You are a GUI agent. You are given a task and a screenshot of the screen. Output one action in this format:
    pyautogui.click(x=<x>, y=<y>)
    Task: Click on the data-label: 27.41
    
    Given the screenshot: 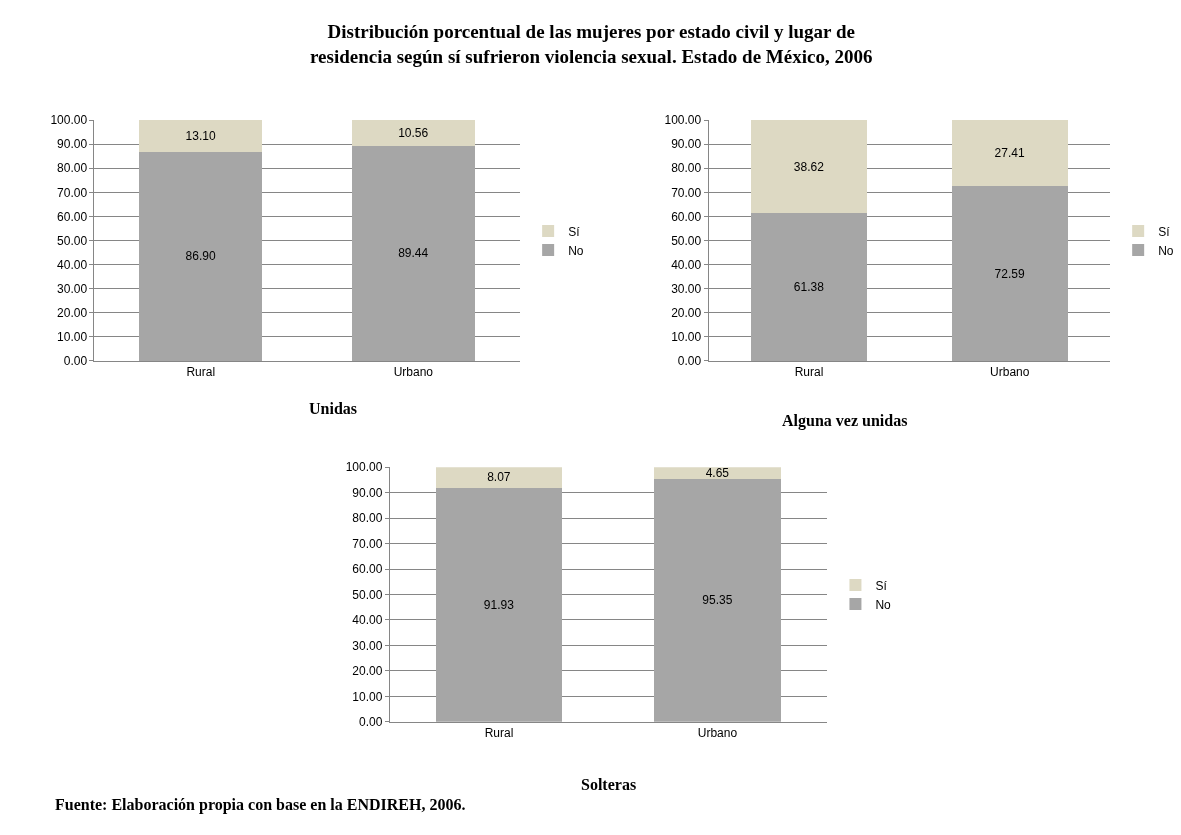 What is the action you would take?
    pyautogui.click(x=1009, y=153)
    